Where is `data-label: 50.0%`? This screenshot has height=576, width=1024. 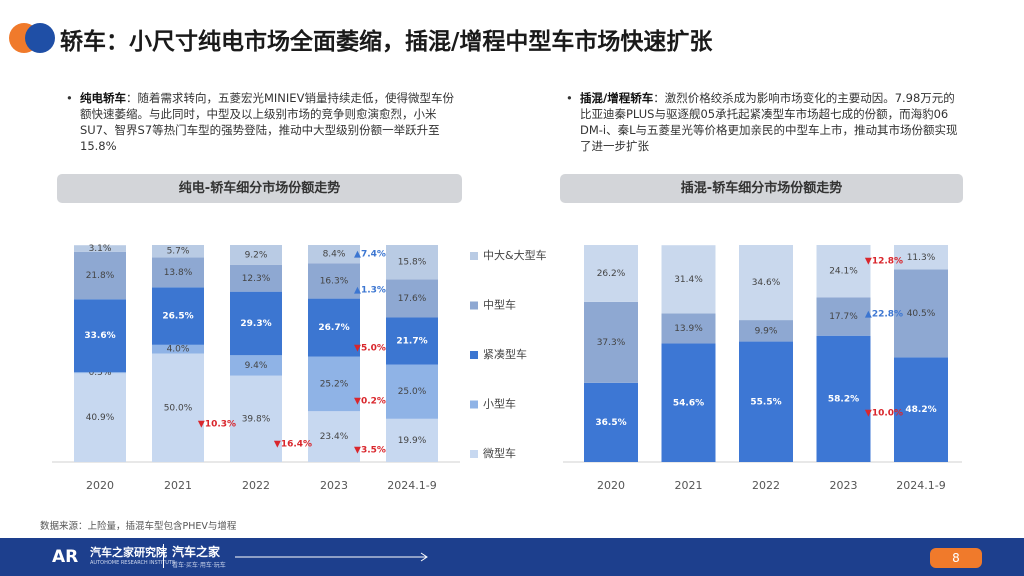 data-label: 50.0% is located at coordinates (178, 408).